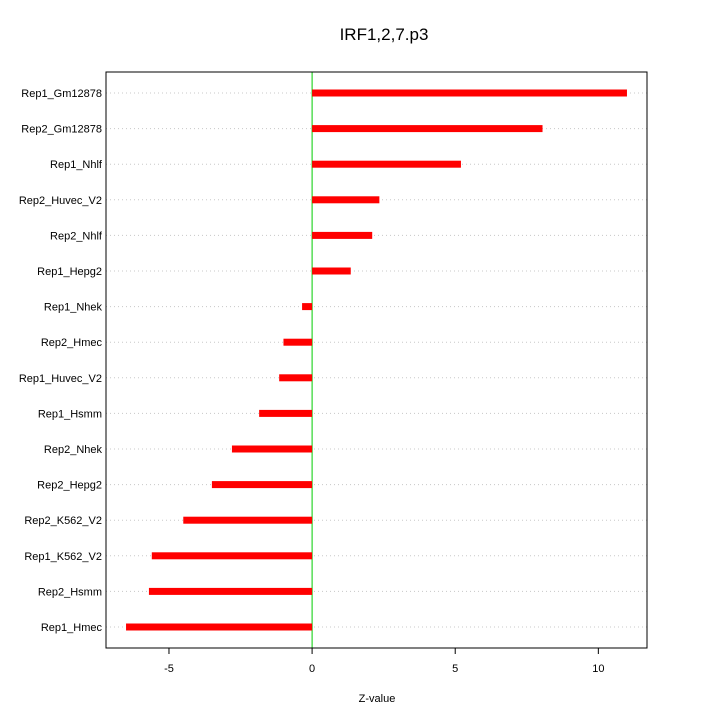 This screenshot has height=720, width=720. I want to click on category-label: Rep2_Hepg2, so click(69, 486).